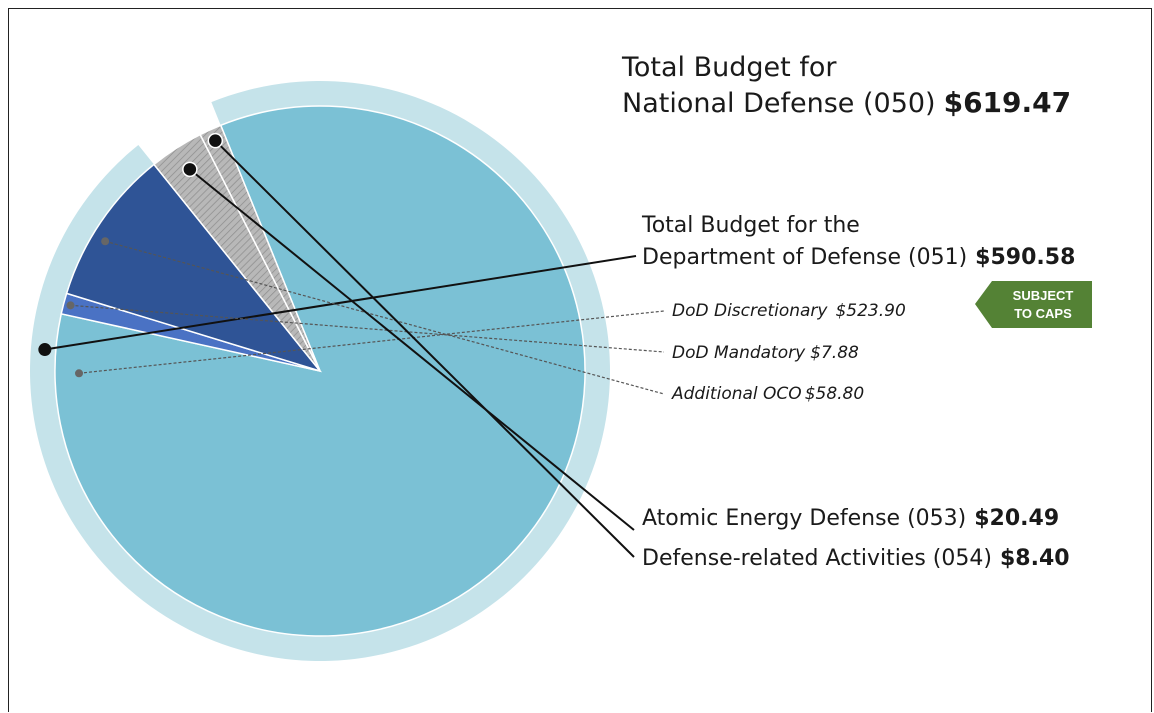 The height and width of the screenshot is (713, 1154). What do you see at coordinates (804, 257) in the screenshot?
I see `dod-title-label: Department of Defense (051)` at bounding box center [804, 257].